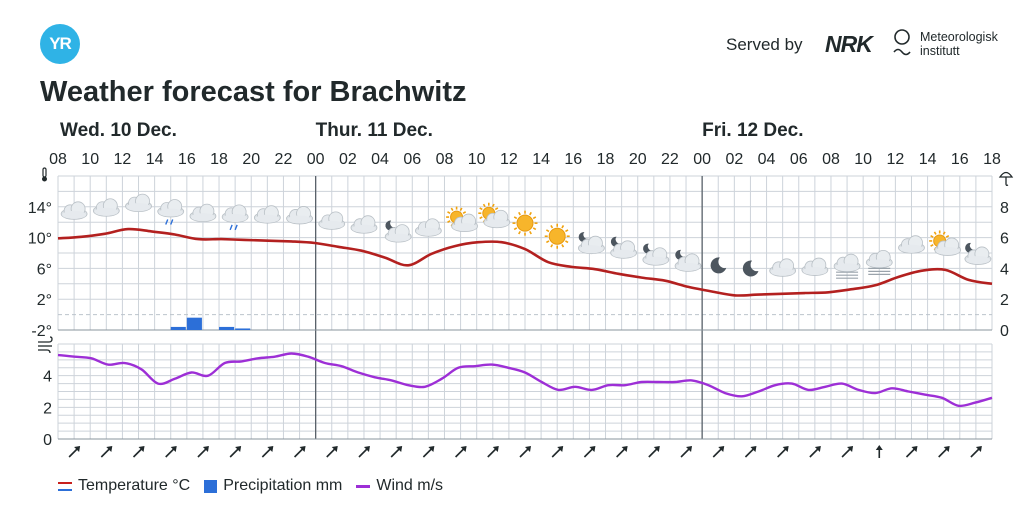  What do you see at coordinates (879, 451) in the screenshot?
I see `arrow-n-icon` at bounding box center [879, 451].